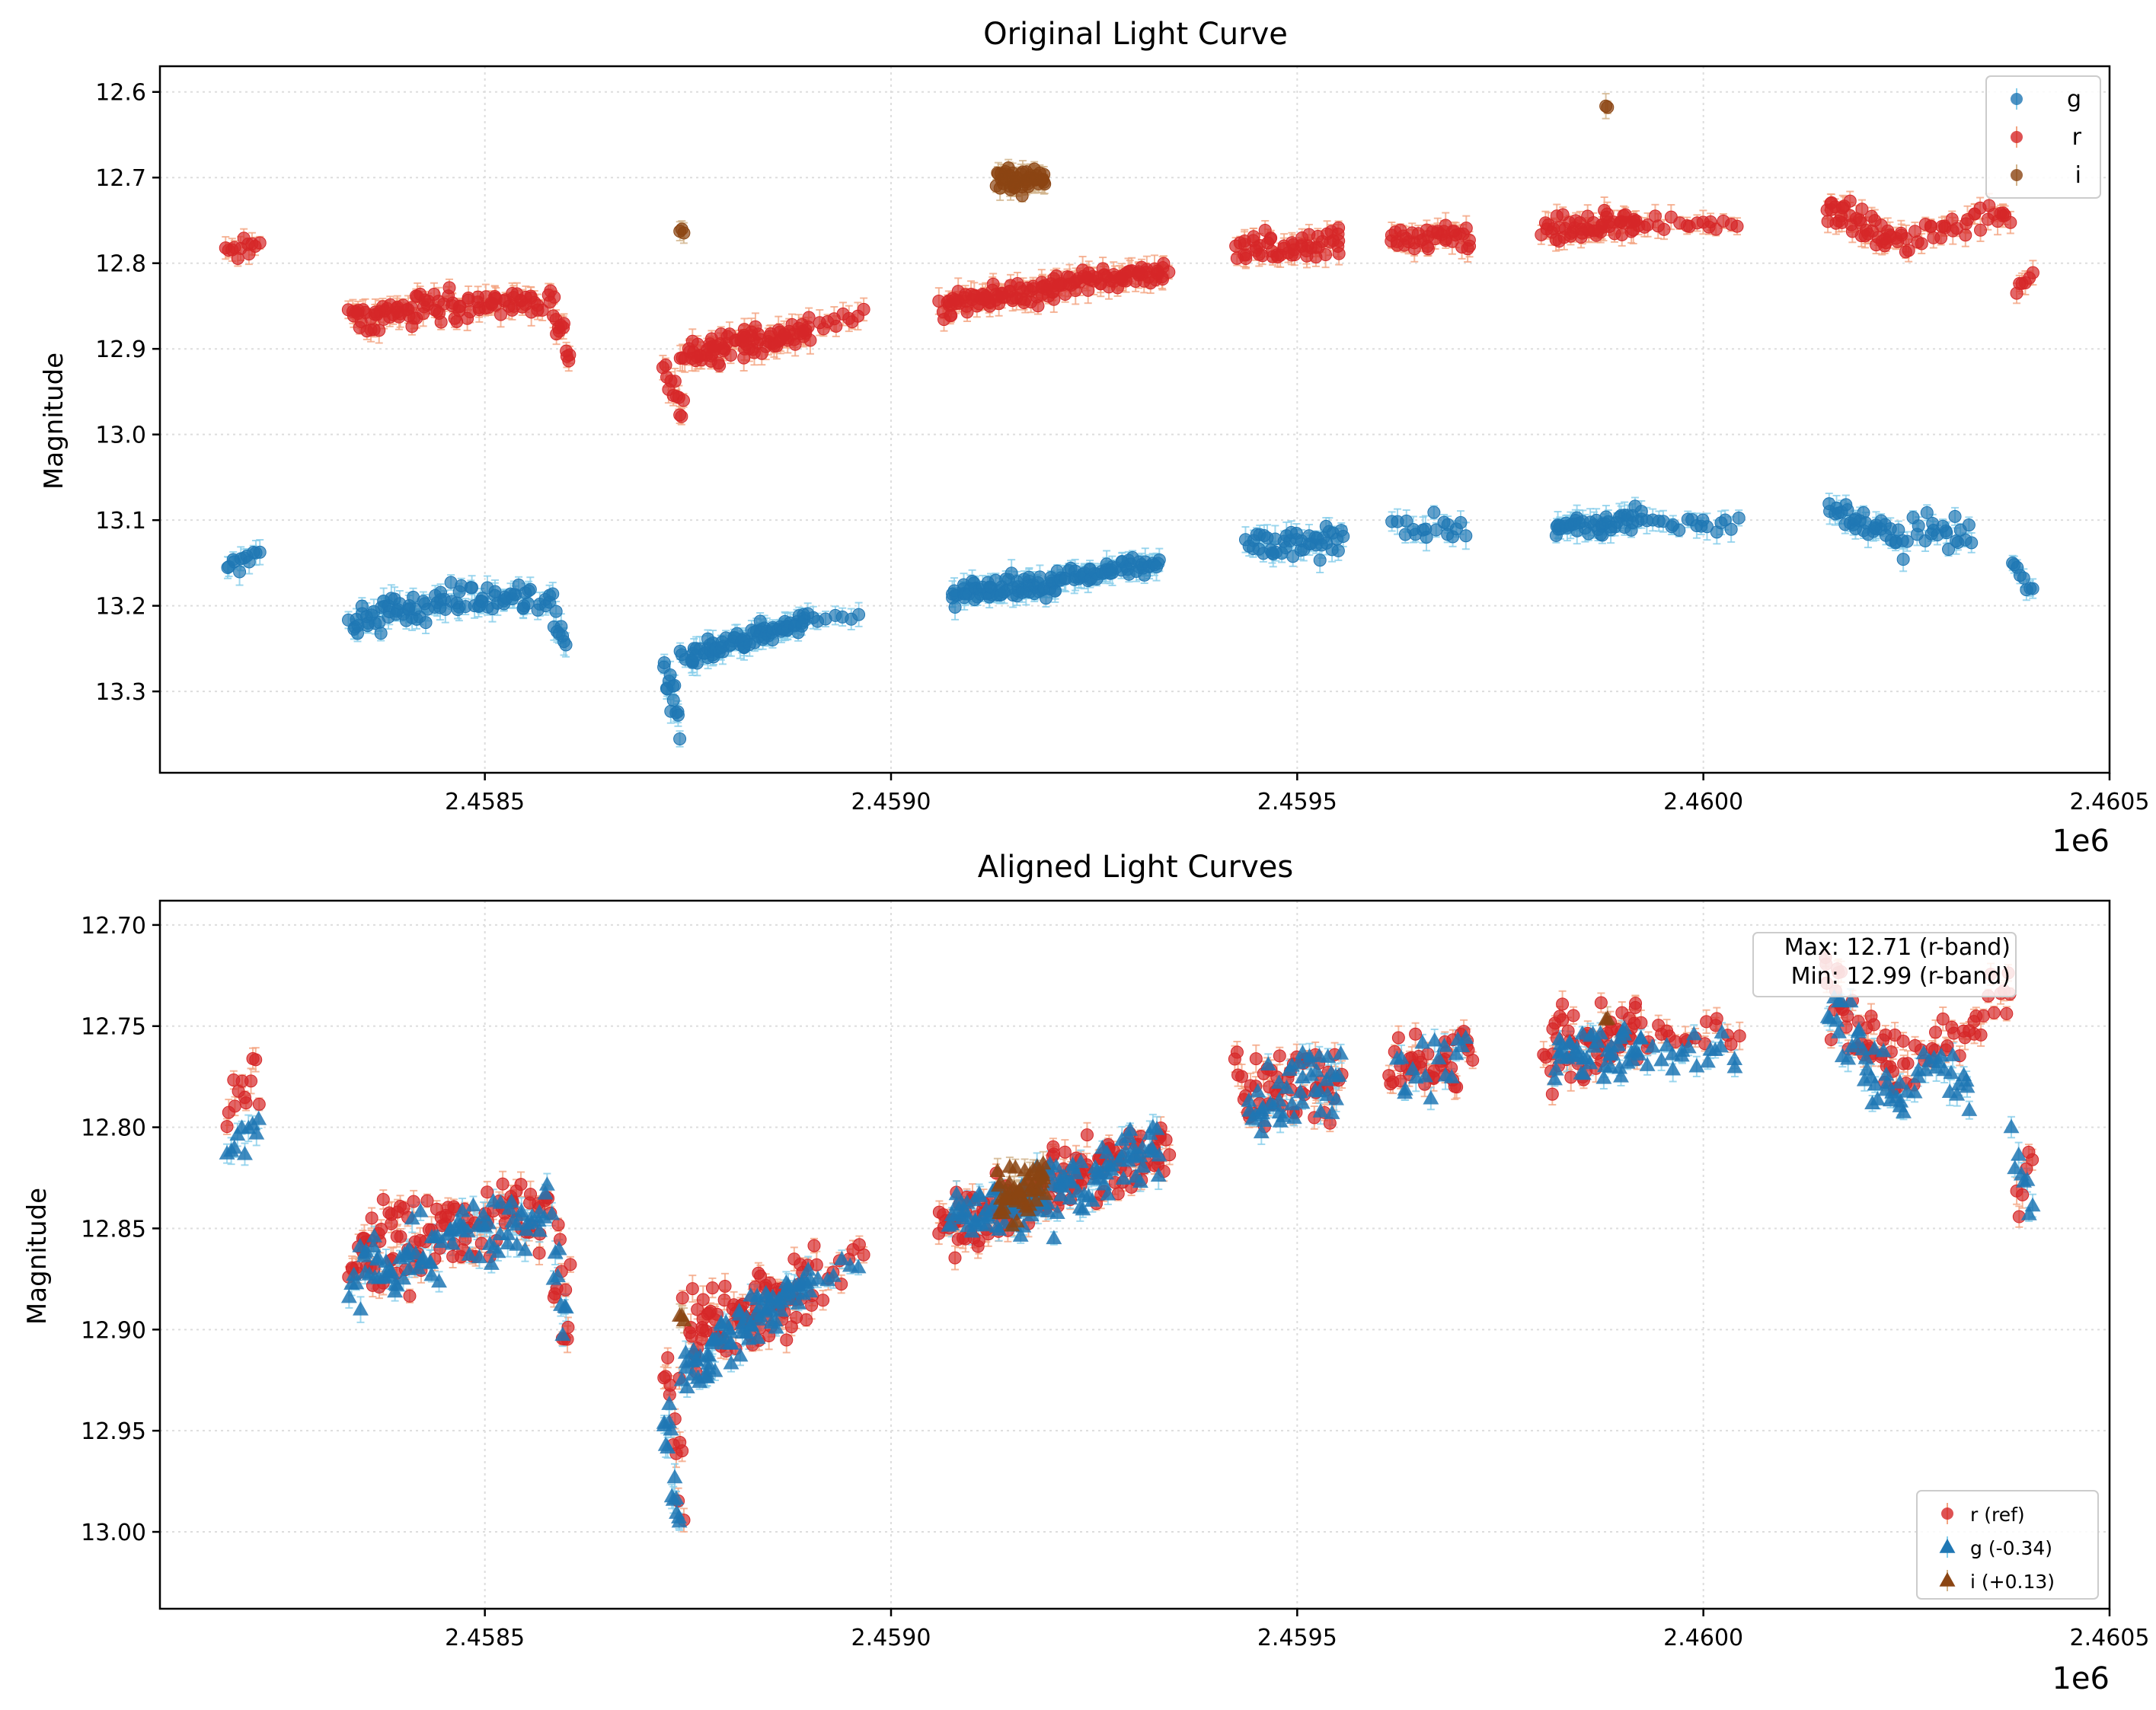 This screenshot has width=2156, height=1710. What do you see at coordinates (2110, 802) in the screenshot?
I see `x-tick-label: 2.4605` at bounding box center [2110, 802].